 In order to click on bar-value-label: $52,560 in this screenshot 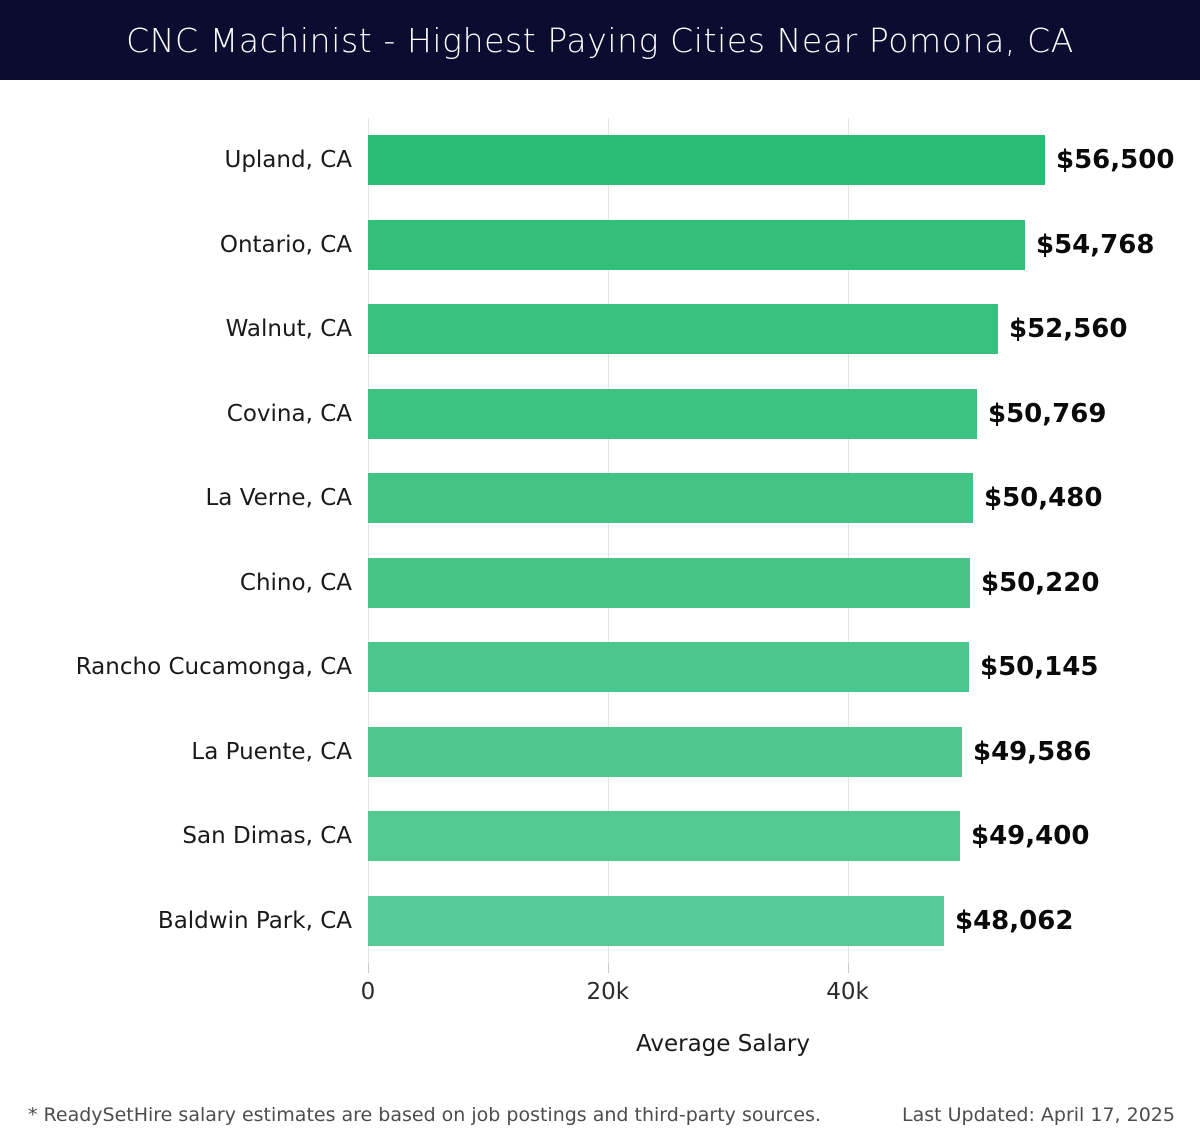, I will do `click(1068, 329)`.